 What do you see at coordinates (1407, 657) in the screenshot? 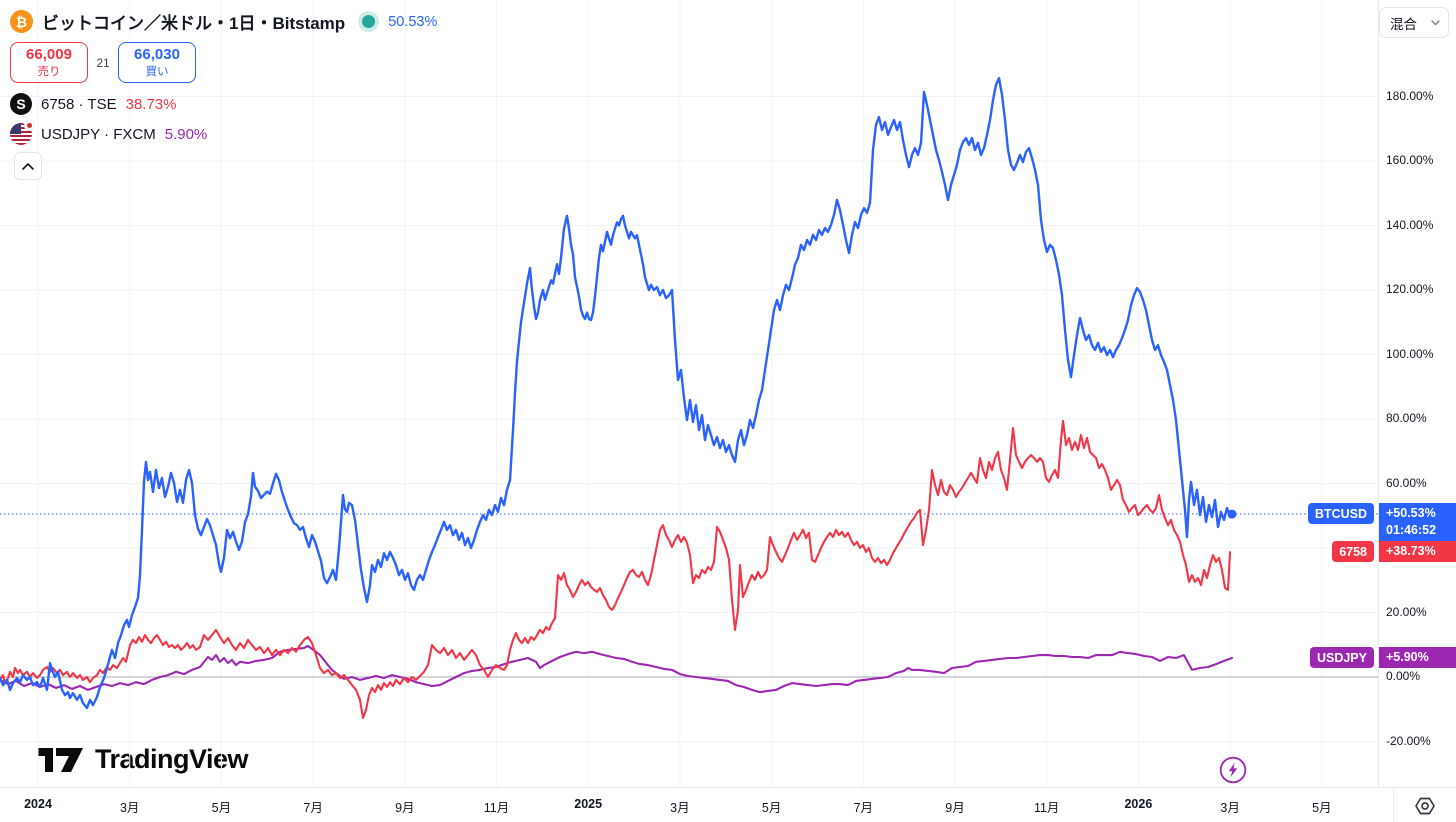
I see `usdjpy-change-value: +5.90%` at bounding box center [1407, 657].